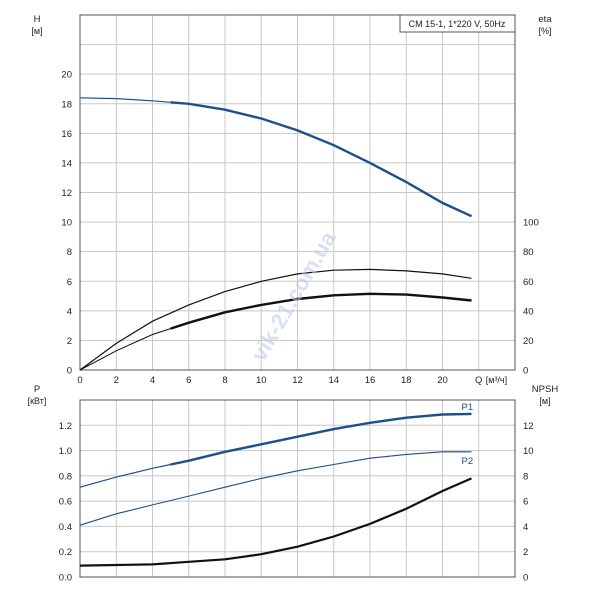  Describe the element at coordinates (66, 104) in the screenshot. I see `y-left-tick-label: 18` at that location.